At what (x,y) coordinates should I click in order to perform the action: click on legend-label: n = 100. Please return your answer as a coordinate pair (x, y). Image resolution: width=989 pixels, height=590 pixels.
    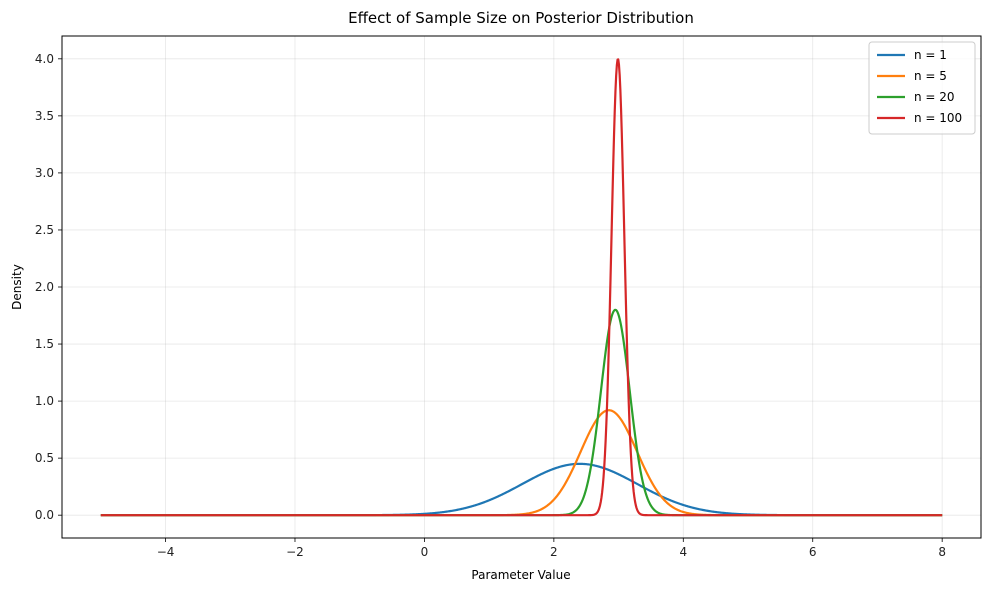
    Looking at the image, I should click on (938, 118).